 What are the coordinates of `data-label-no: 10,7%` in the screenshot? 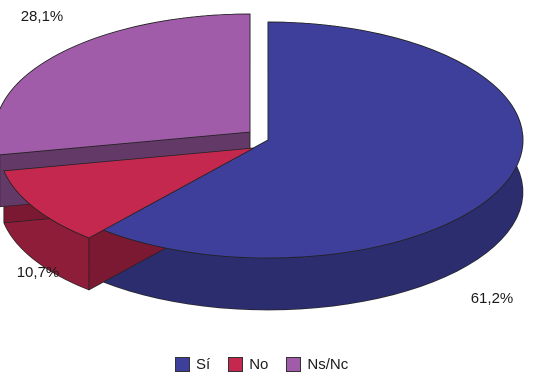 It's located at (38, 272).